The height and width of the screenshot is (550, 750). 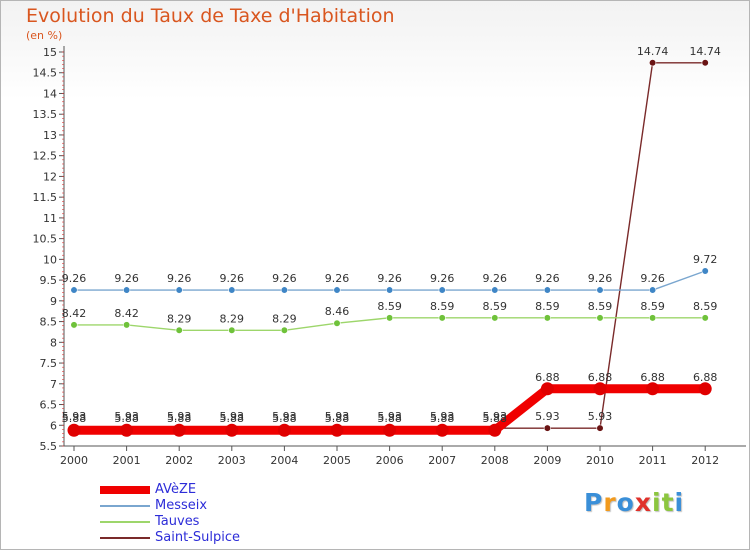 I want to click on y-tick-label: 9.5, so click(x=49, y=280).